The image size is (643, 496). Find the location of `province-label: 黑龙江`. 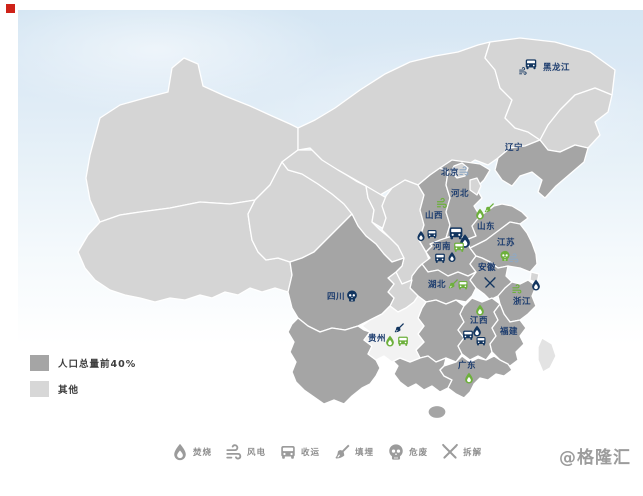

province-label: 黑龙江 is located at coordinates (556, 67).